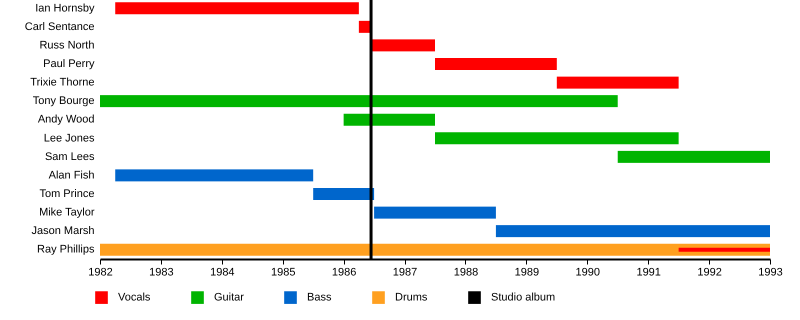 The image size is (800, 320). Describe the element at coordinates (69, 64) in the screenshot. I see `y-tick-label: Paul Perry` at that location.